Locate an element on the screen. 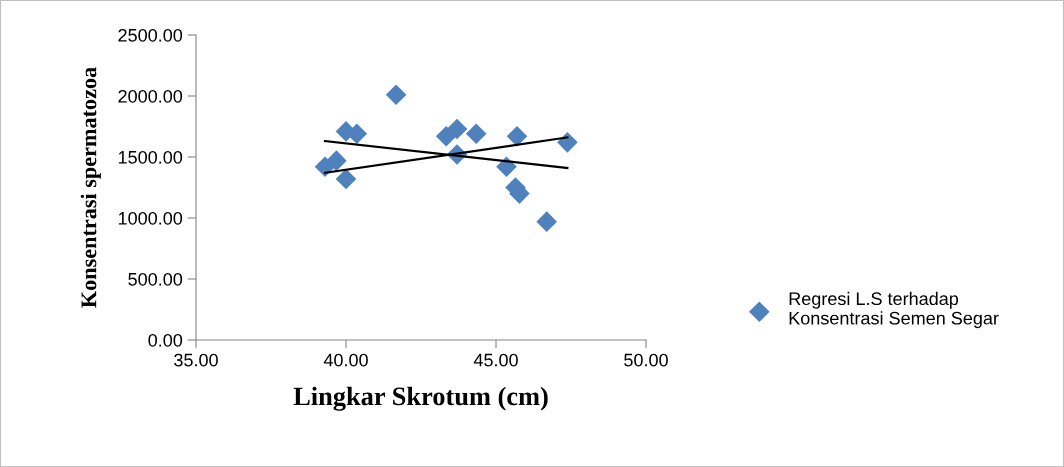  y-tick-label: 500.00 is located at coordinates (155, 279).